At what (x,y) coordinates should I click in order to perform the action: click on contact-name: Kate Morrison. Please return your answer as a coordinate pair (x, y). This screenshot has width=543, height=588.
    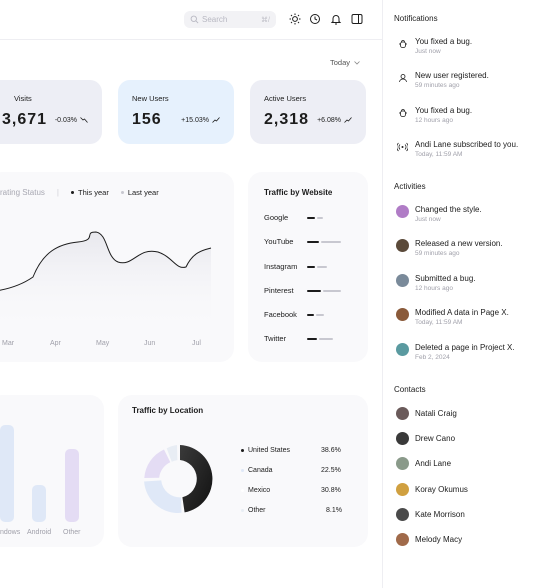
    Looking at the image, I should click on (440, 514).